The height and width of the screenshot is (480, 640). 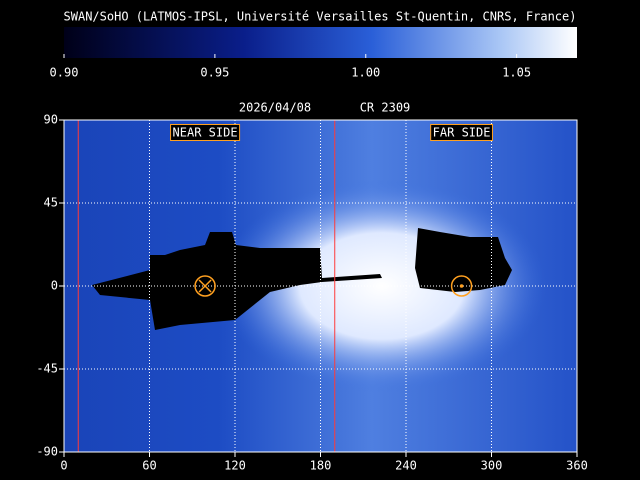 What do you see at coordinates (406, 466) in the screenshot?
I see `x-tick-label: 240` at bounding box center [406, 466].